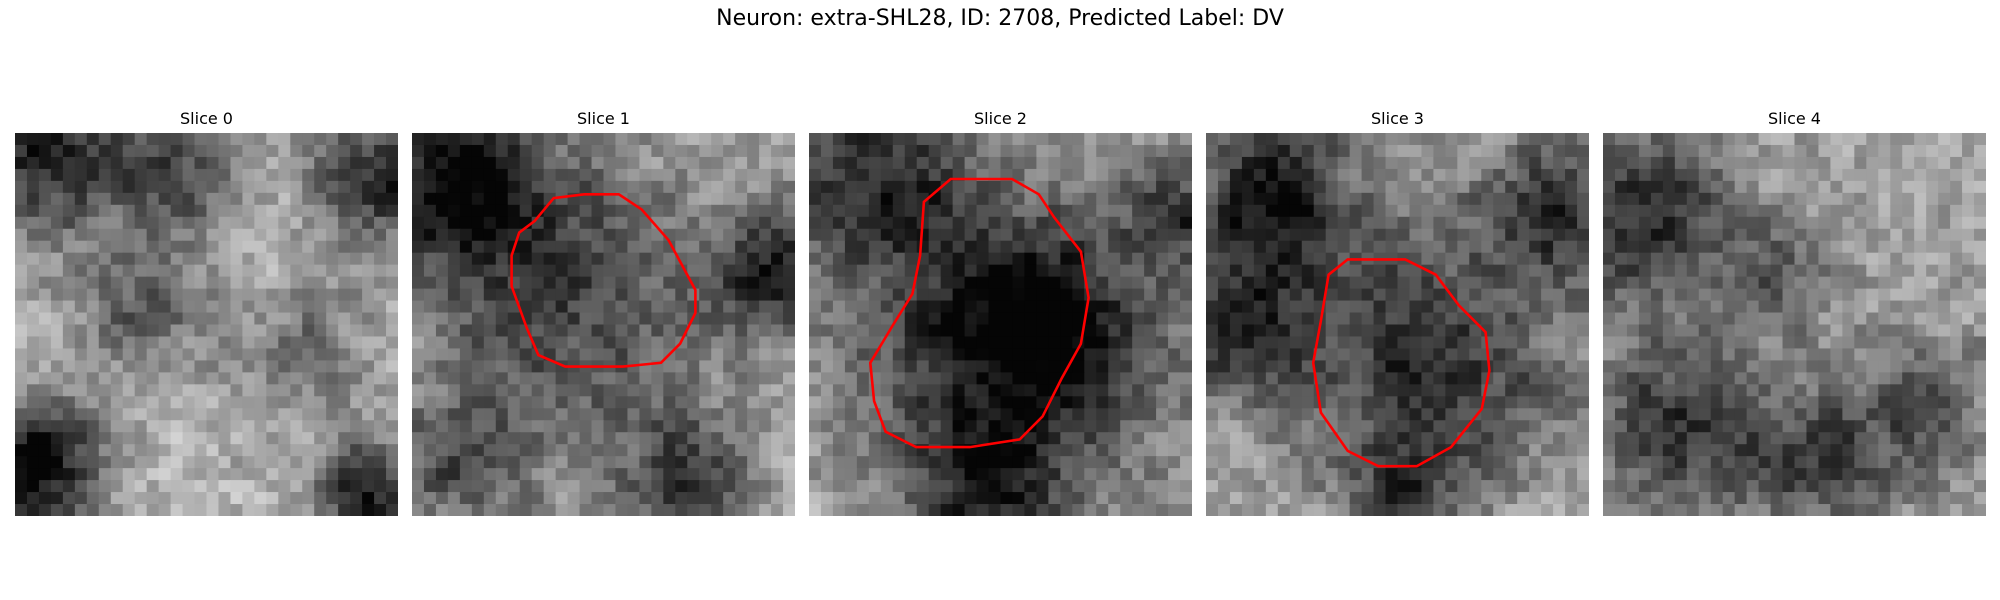 Image resolution: width=2000 pixels, height=600 pixels. Describe the element at coordinates (603, 324) in the screenshot. I see `slice-image` at that location.